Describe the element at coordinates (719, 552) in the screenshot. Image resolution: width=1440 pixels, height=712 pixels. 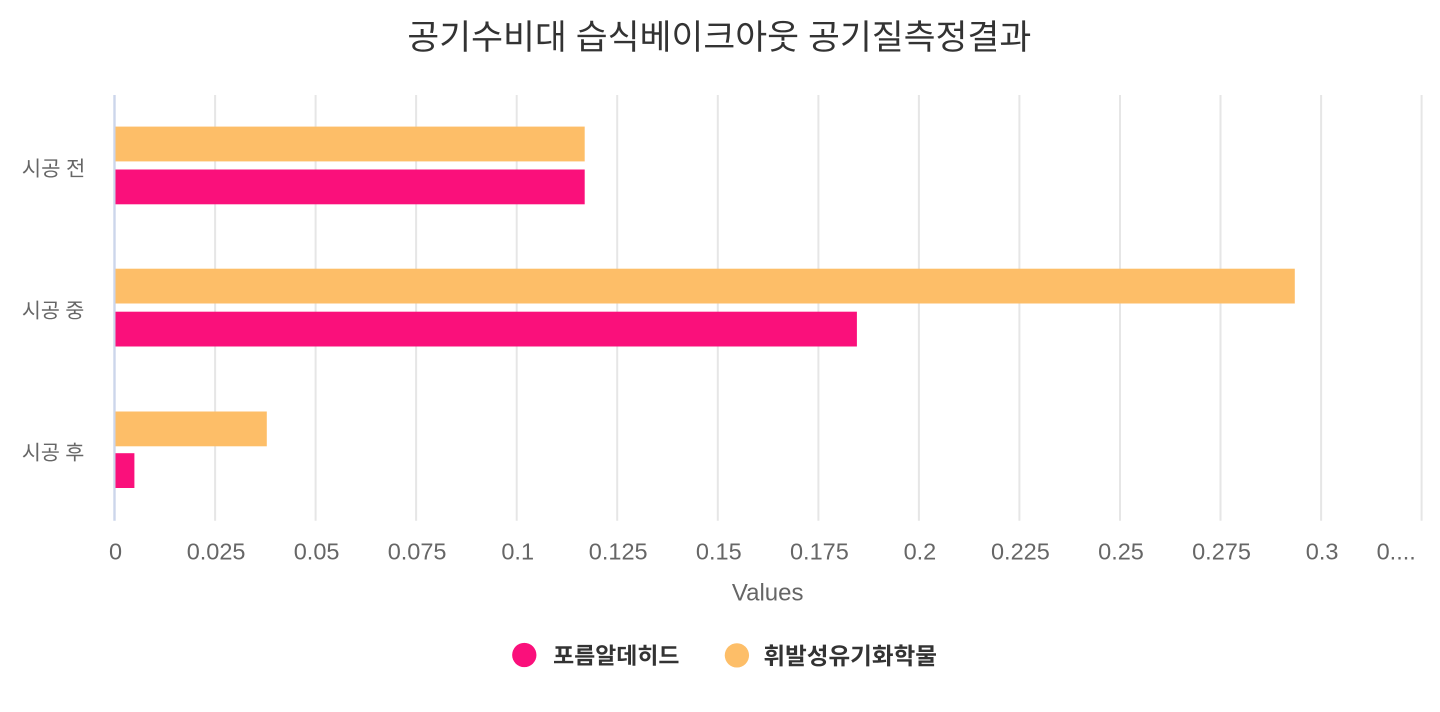
I see `svg-text: 0.15` at that location.